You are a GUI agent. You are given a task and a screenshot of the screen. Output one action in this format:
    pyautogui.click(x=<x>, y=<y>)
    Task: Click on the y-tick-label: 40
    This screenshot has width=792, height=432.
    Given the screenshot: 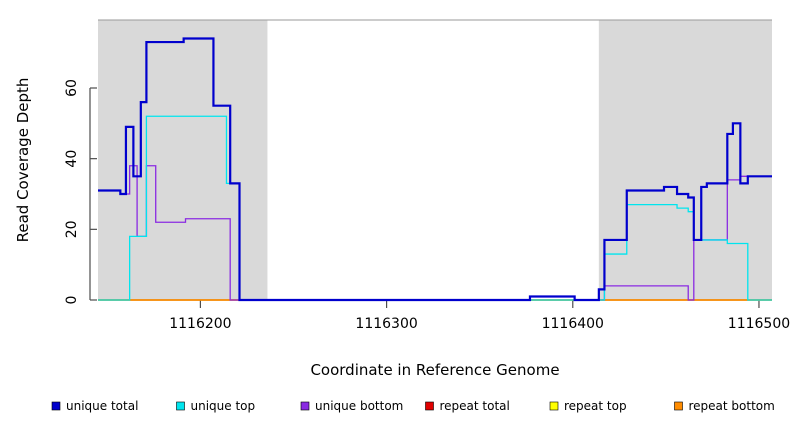 What is the action you would take?
    pyautogui.click(x=72, y=159)
    